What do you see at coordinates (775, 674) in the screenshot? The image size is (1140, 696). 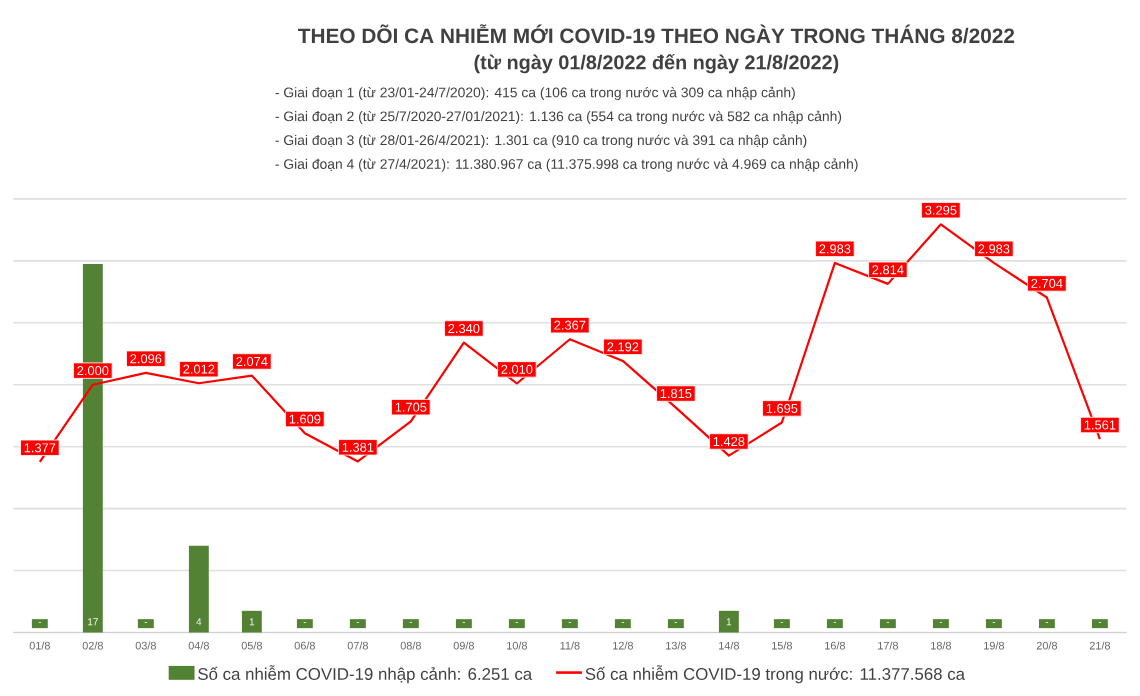 I see `legend-label: Số ca nhiễm COVID-19 trong nước: 11.377.568 ca` at bounding box center [775, 674].